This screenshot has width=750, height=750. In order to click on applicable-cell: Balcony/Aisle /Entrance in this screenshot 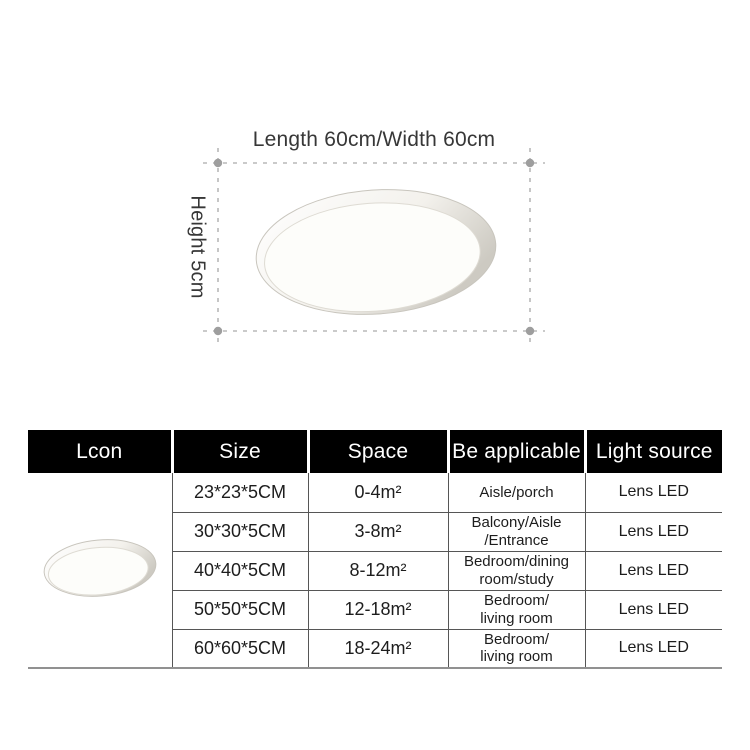, I will do `click(517, 532)`.